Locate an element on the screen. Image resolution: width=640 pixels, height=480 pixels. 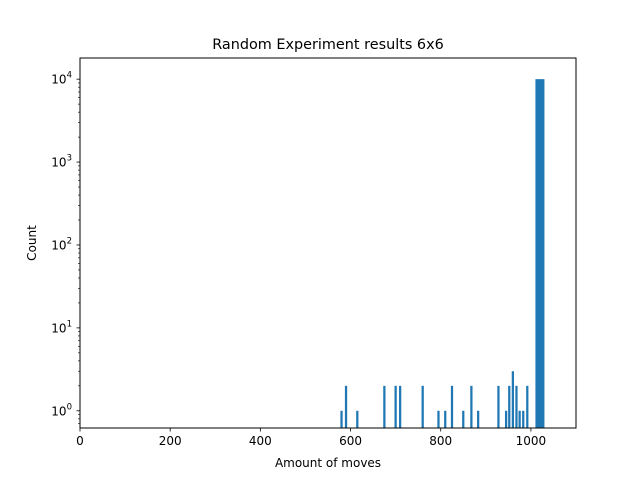
y-tick-label: 10⁰ is located at coordinates (61, 410).